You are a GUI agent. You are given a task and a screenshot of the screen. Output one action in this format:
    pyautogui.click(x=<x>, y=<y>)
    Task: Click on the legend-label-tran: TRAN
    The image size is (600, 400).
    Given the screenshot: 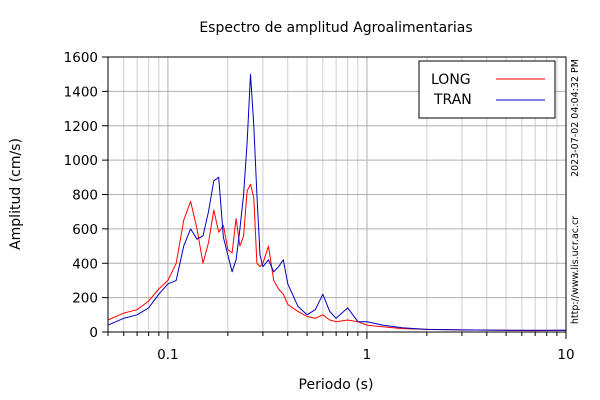 What is the action you would take?
    pyautogui.click(x=452, y=100)
    